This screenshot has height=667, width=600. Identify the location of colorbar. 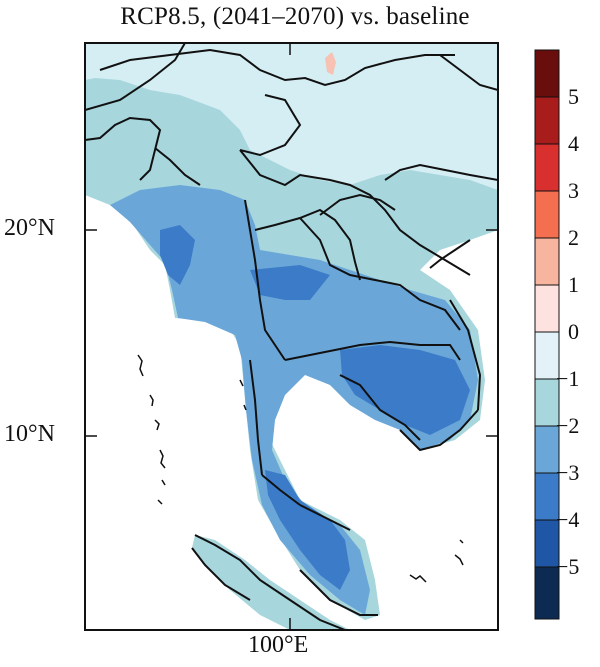
(547, 334).